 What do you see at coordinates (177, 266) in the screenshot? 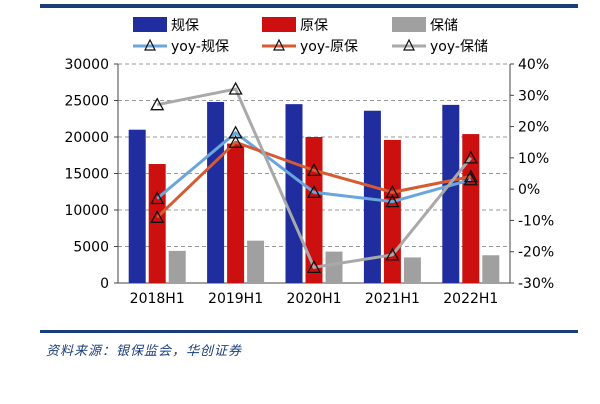
I see `bar-保储-2018H1` at bounding box center [177, 266].